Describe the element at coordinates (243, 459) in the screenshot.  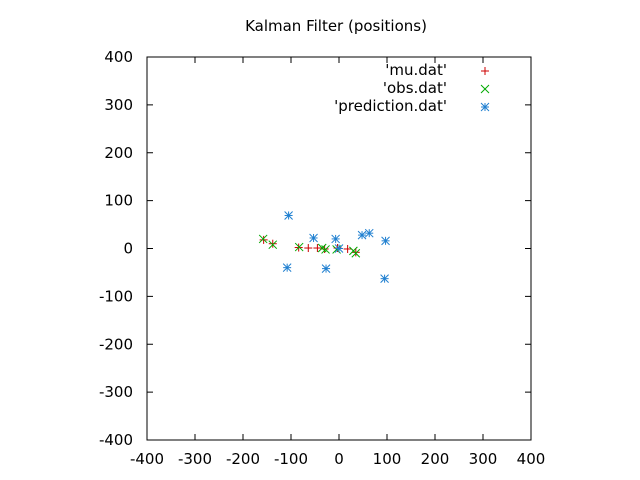
I see `x-tick-label: -200` at that location.